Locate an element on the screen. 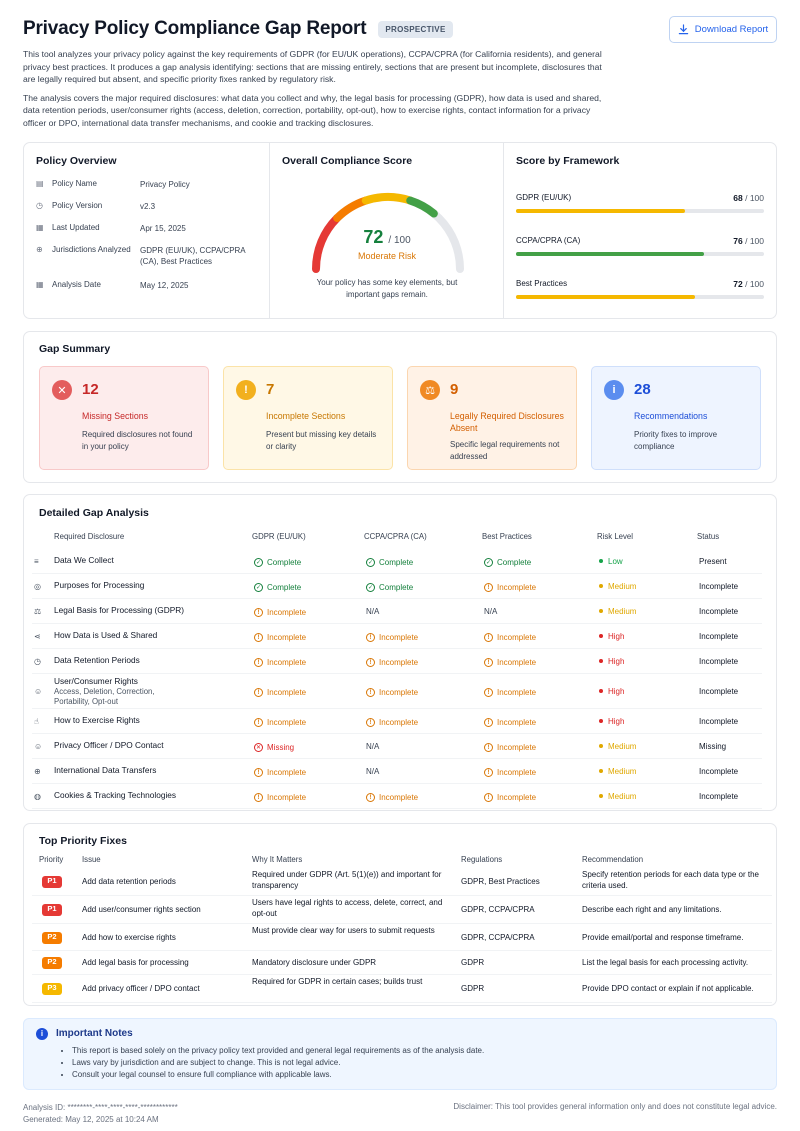 The image size is (800, 1131). globe-icon: ⊕ is located at coordinates (37, 771).